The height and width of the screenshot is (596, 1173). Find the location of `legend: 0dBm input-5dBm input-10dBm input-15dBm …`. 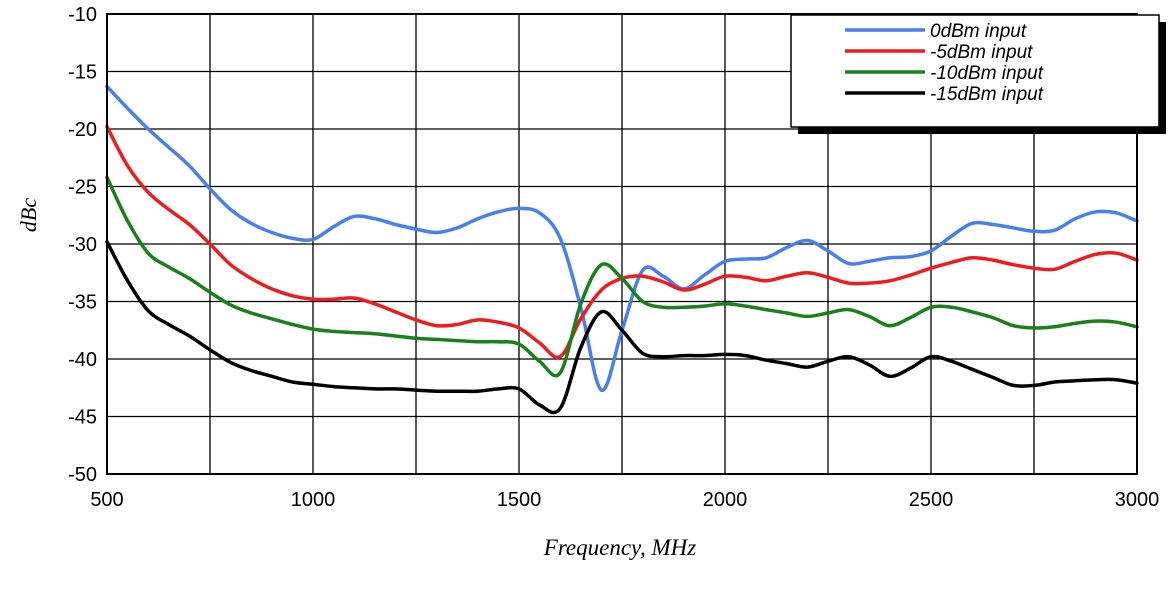

legend: 0dBm input-5dBm input-10dBm input-15dBm … is located at coordinates (978, 74).